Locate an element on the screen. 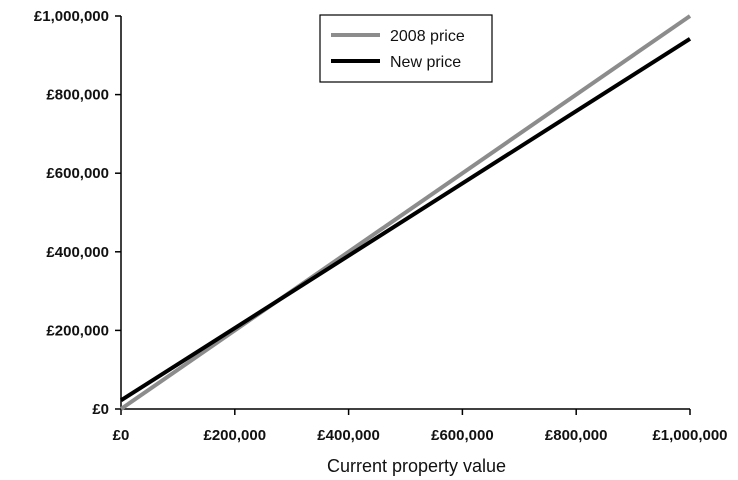 Image resolution: width=738 pixels, height=480 pixels. y-tick-label: £200,000 is located at coordinates (77, 330).